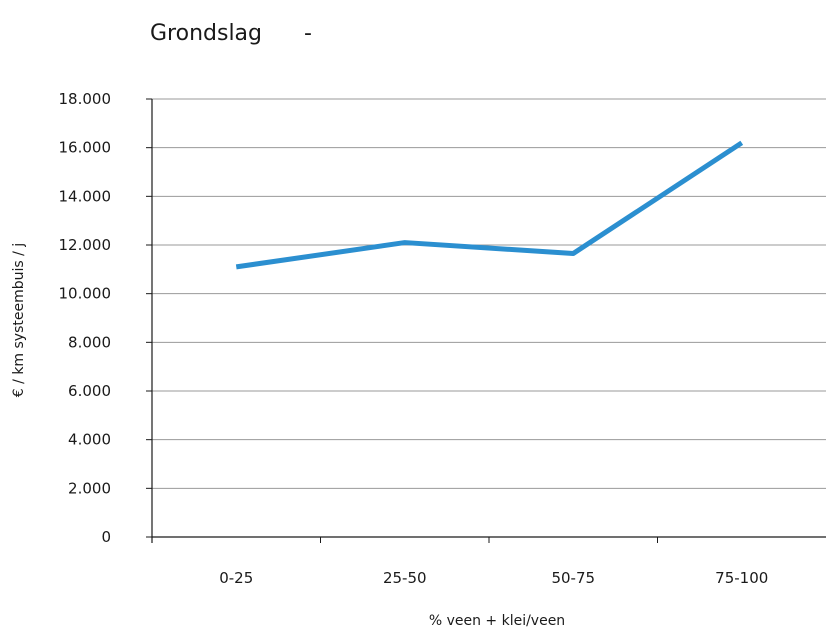 This screenshot has height=632, width=833. Describe the element at coordinates (106, 537) in the screenshot. I see `y-tick-label: 0` at that location.